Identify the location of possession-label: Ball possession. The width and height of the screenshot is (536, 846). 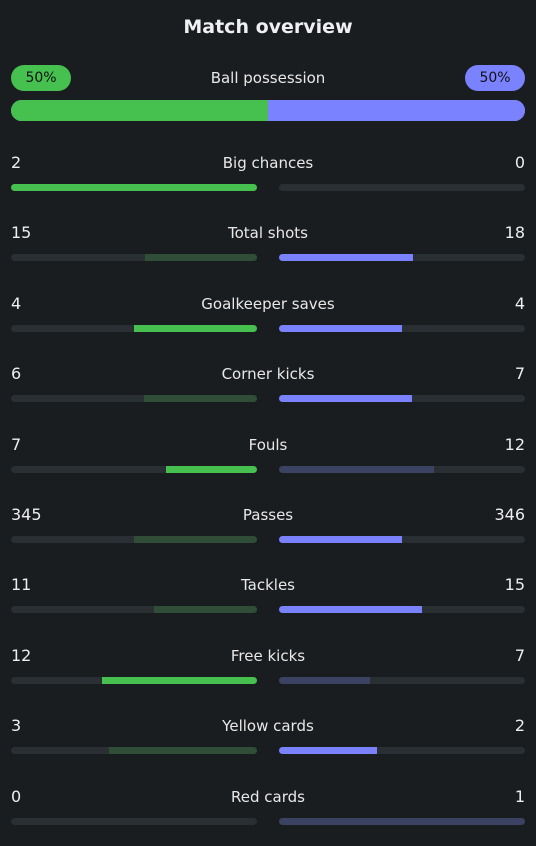
(268, 78).